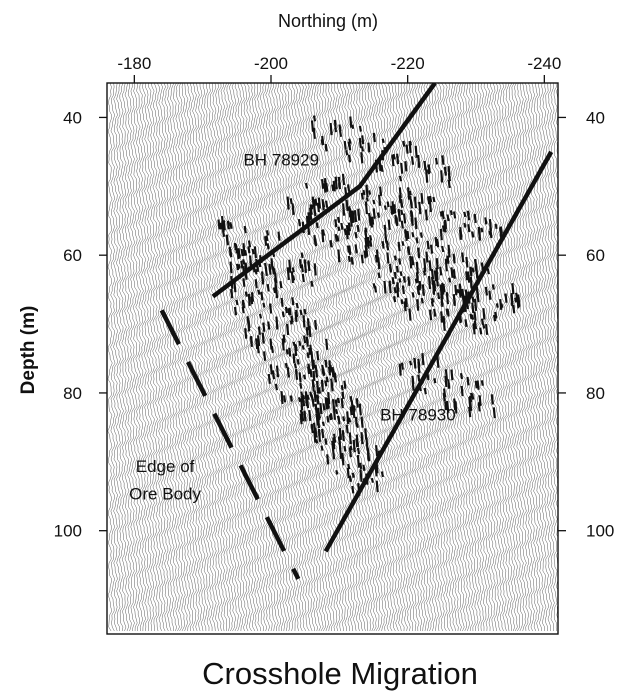 The height and width of the screenshot is (691, 627). What do you see at coordinates (586, 324) in the screenshot?
I see `y-ticks-right: 40 60 80 100` at bounding box center [586, 324].